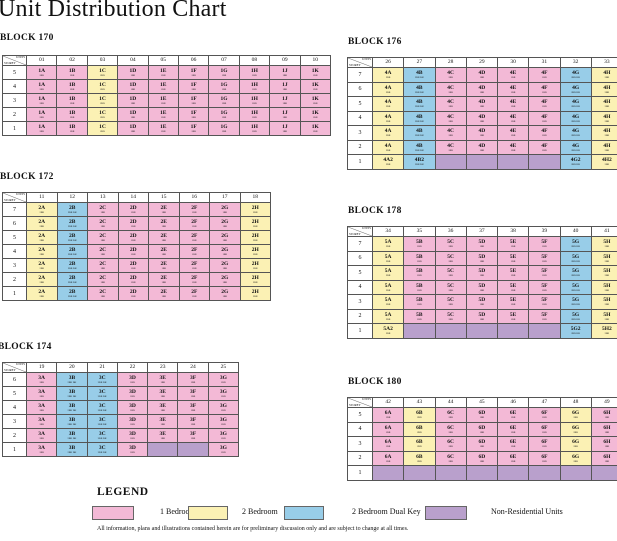 This screenshot has height=541, width=617. I want to click on unit-code: 1A, so click(42, 127).